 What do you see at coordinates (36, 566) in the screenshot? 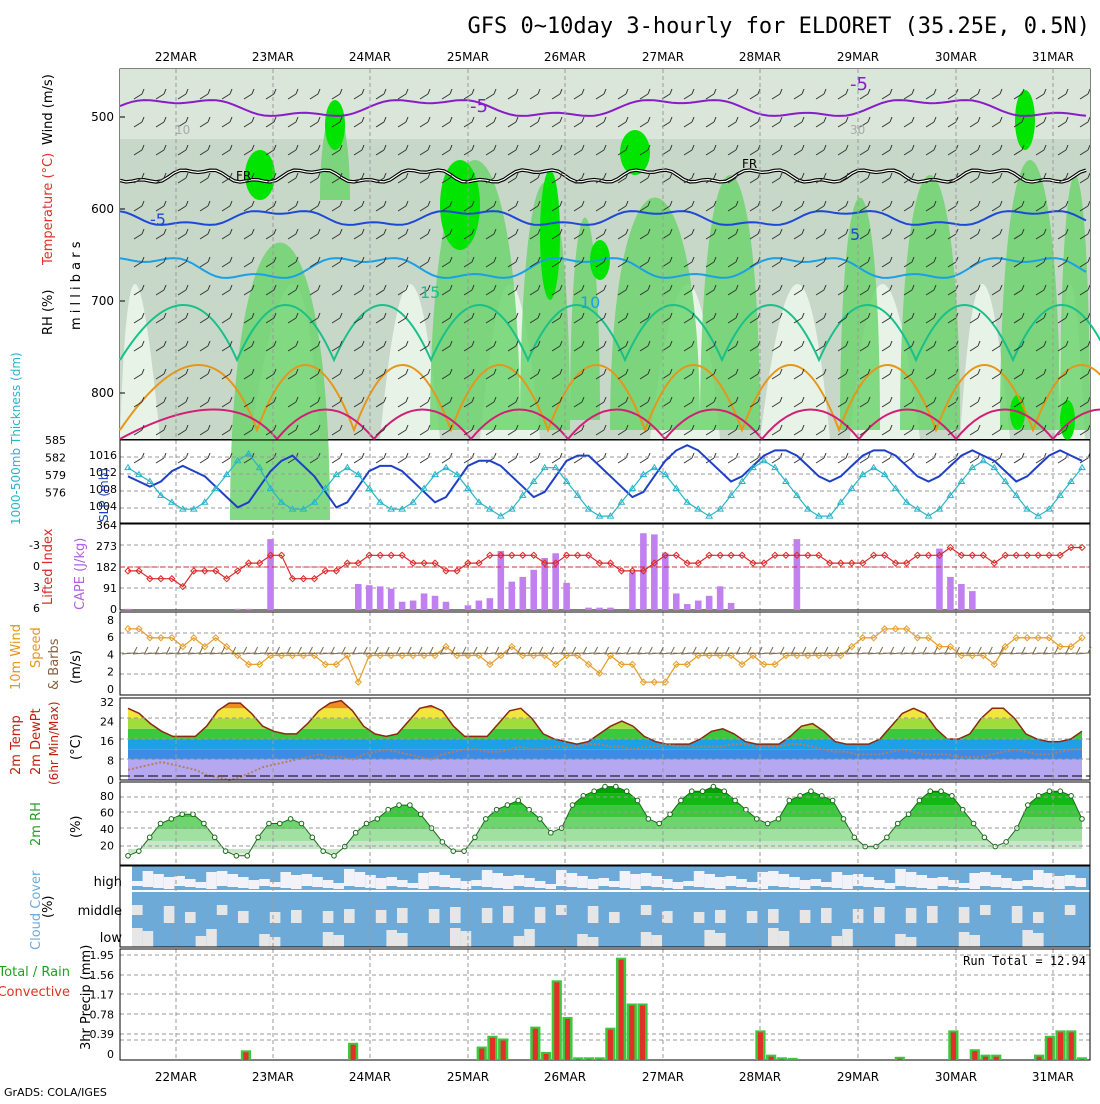
I see `li-tick-1: 0` at bounding box center [36, 566].